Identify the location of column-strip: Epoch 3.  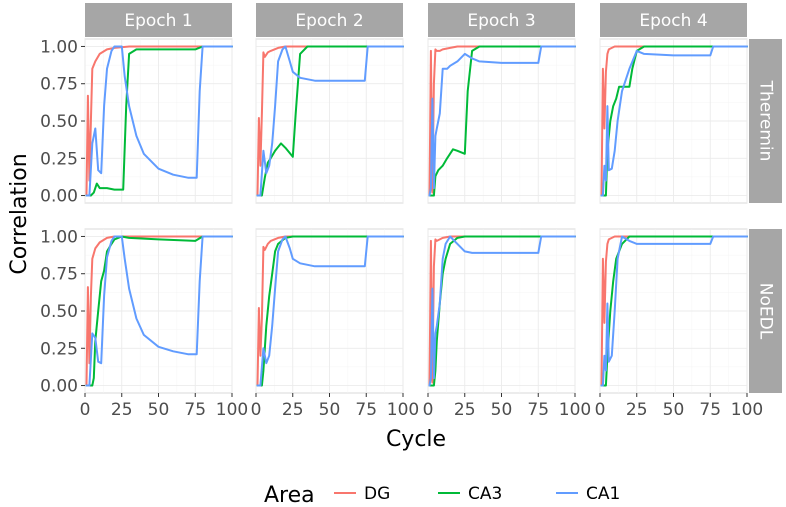
(501, 20).